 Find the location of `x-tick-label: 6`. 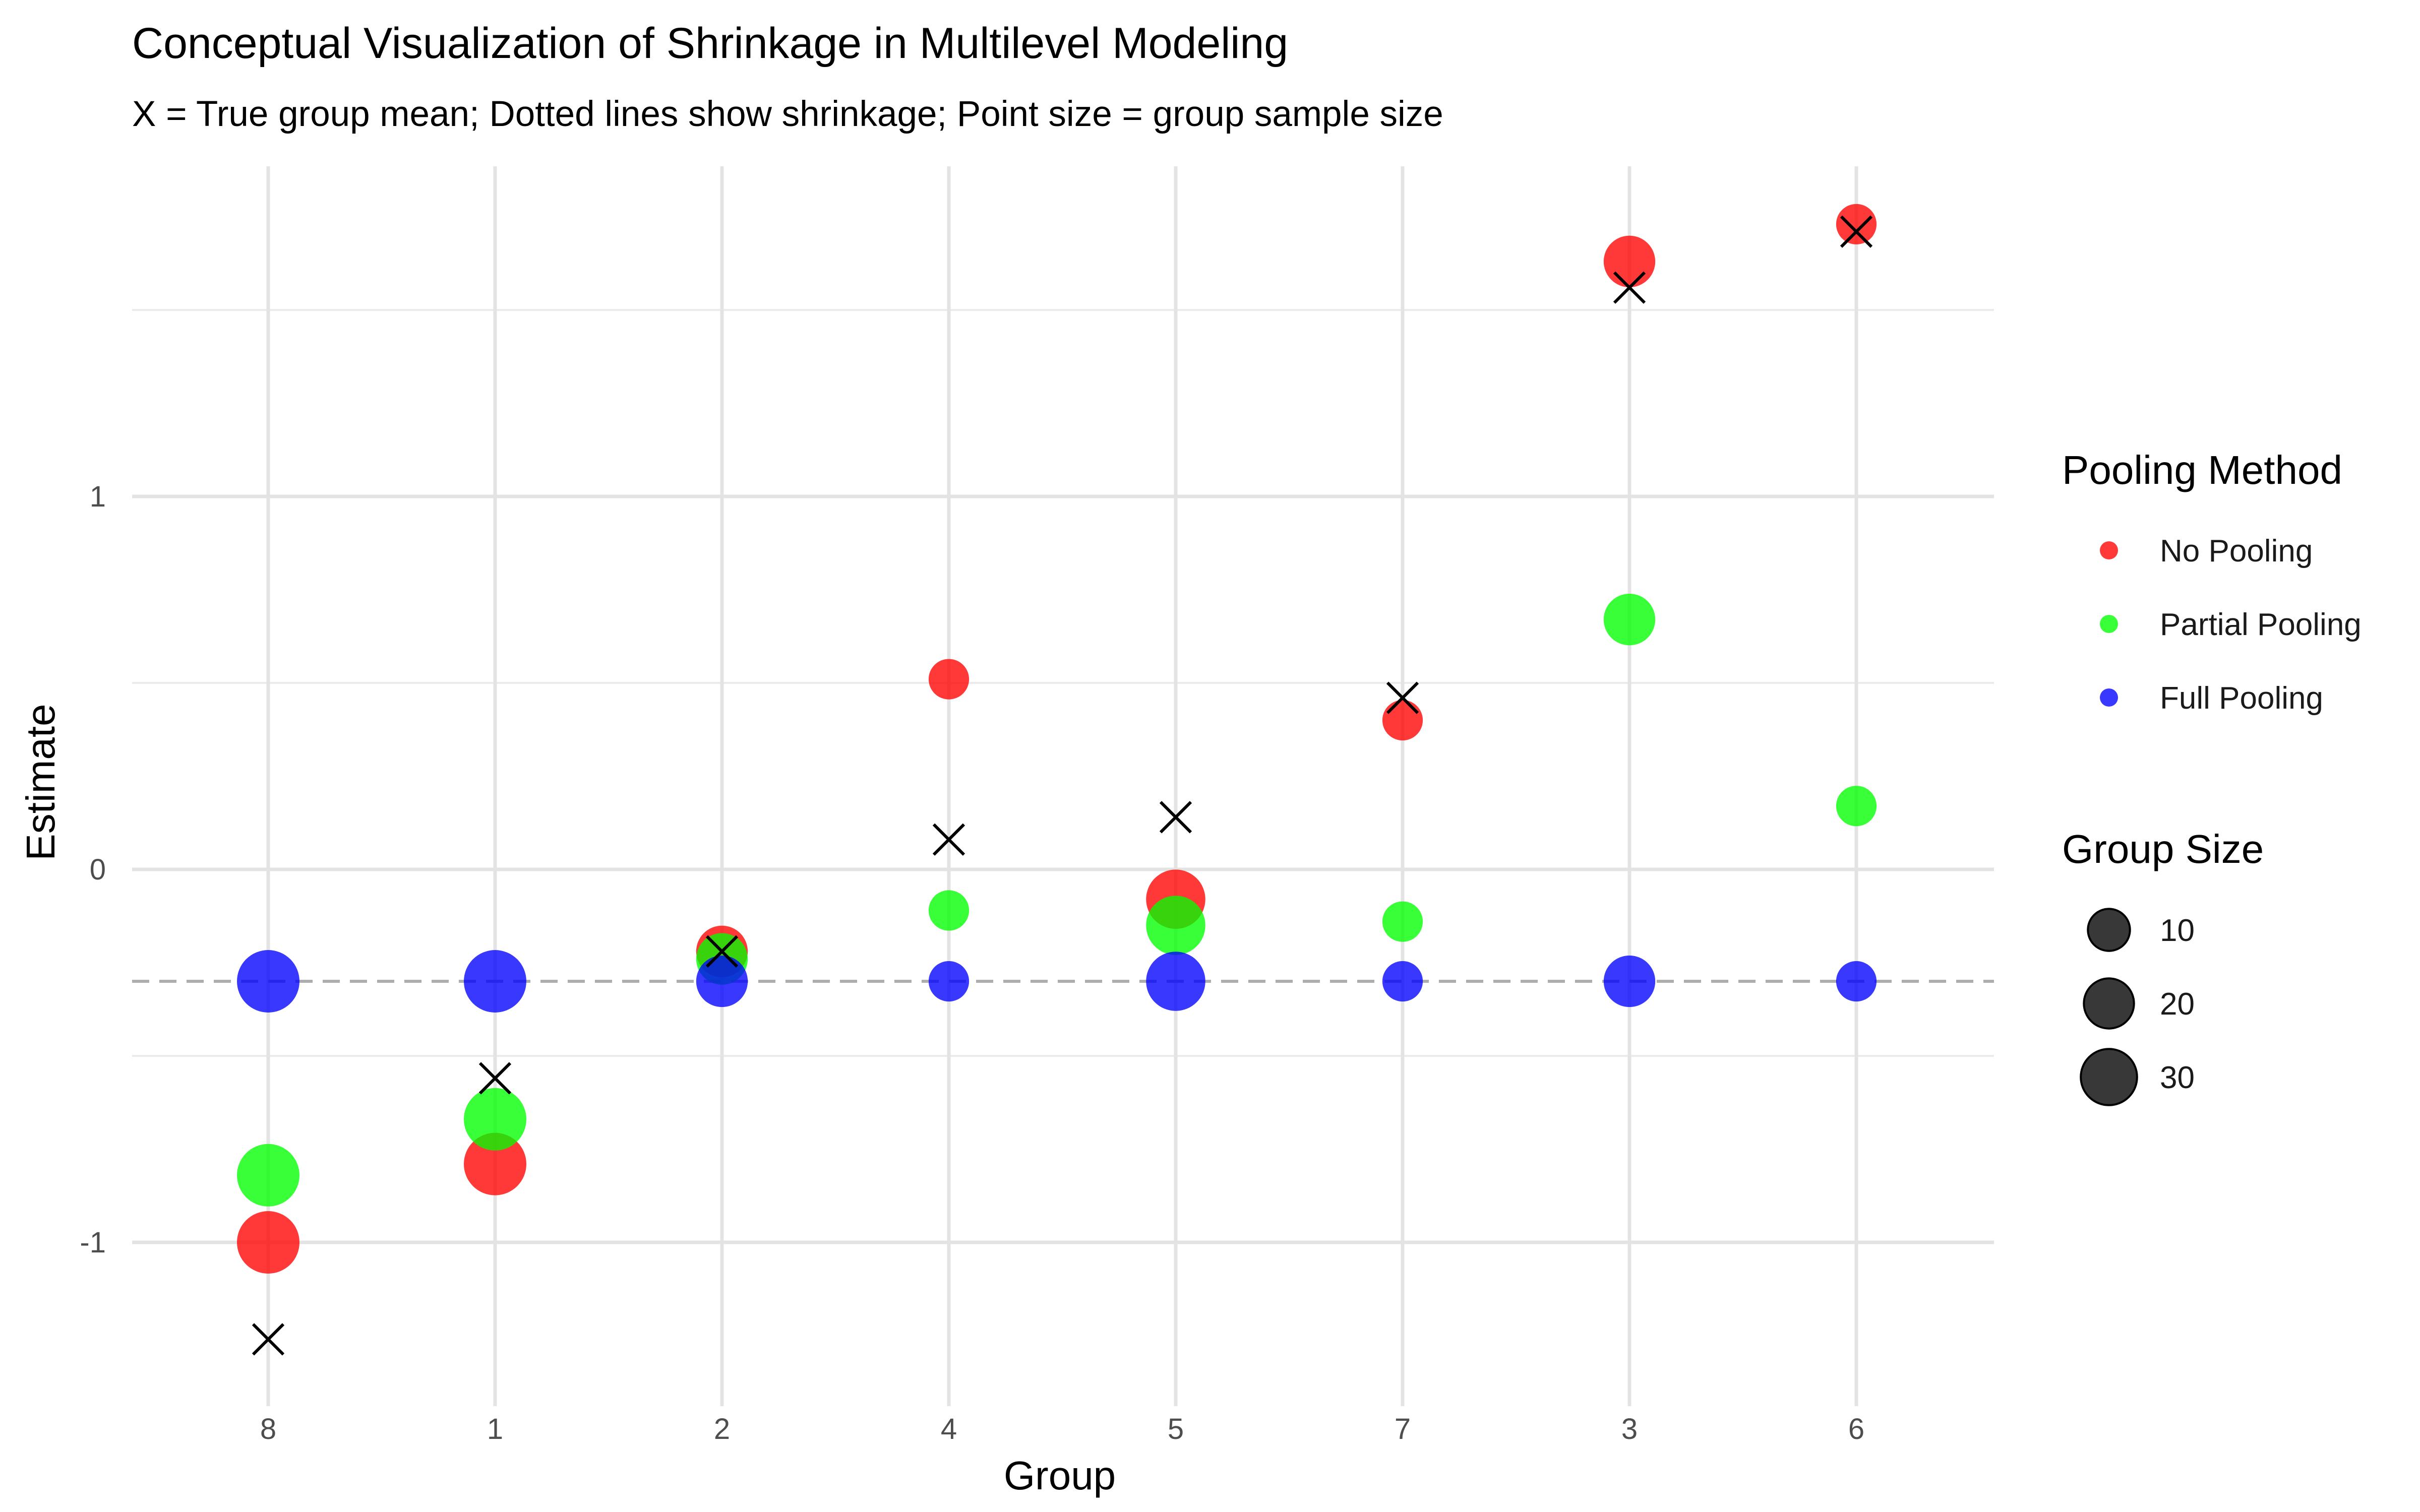

x-tick-label: 6 is located at coordinates (1856, 1429).